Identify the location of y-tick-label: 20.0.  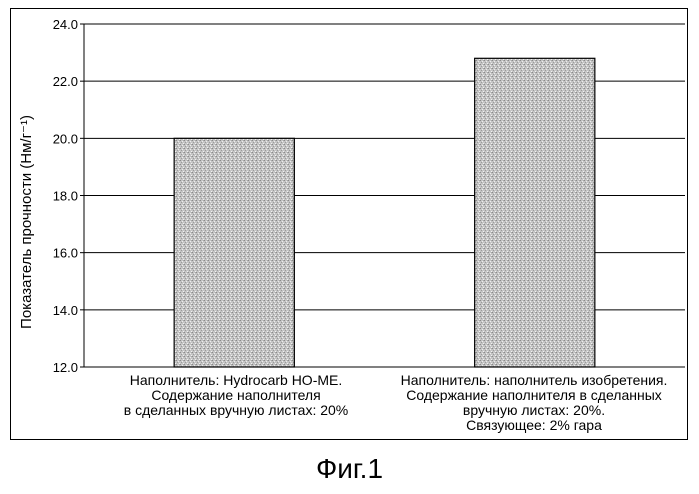
(65, 138).